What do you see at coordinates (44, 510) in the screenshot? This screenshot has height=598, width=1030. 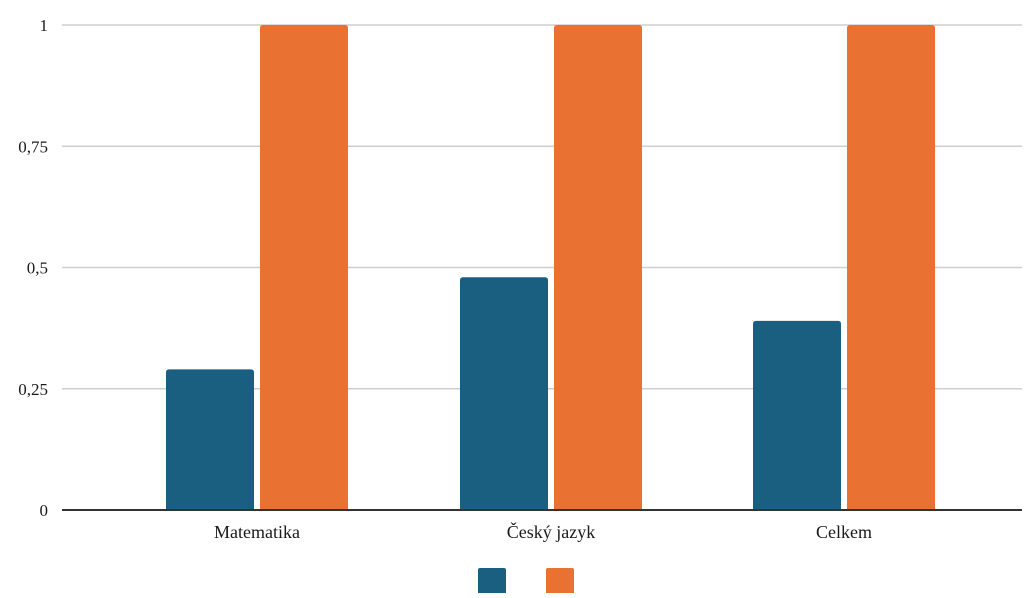 I see `y-tick-label: 0` at bounding box center [44, 510].